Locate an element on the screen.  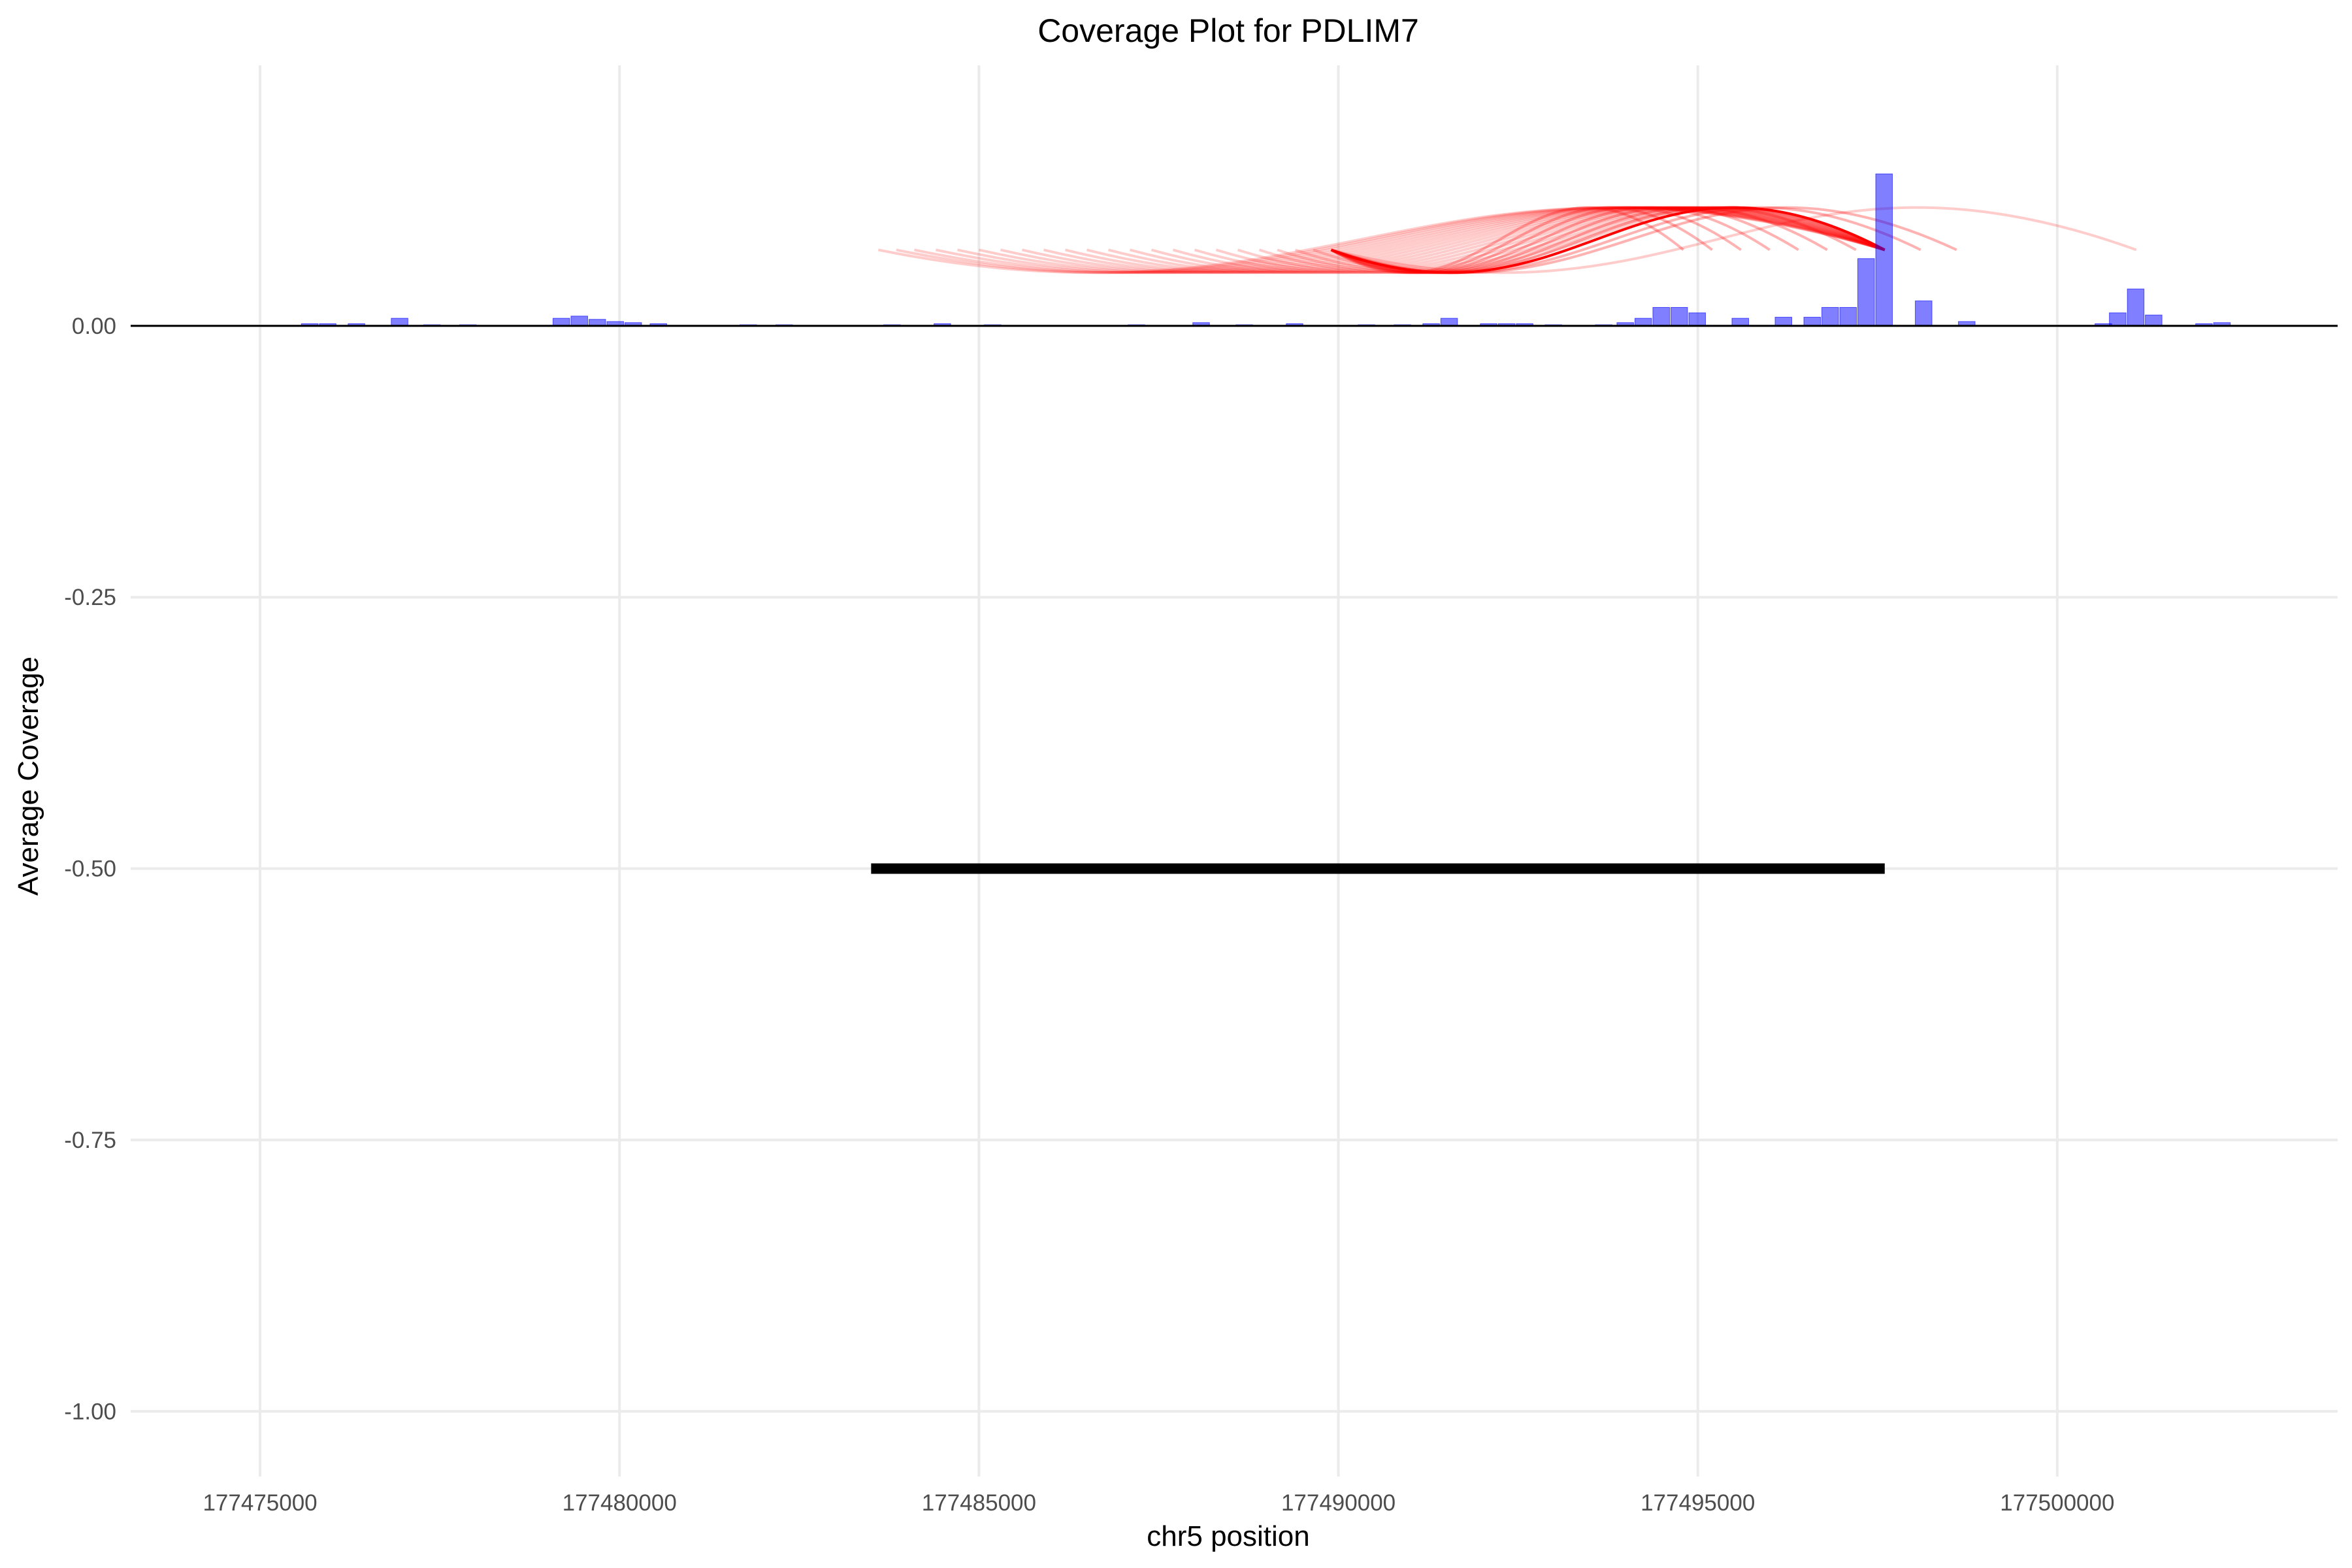
y-axis-ticks: 0.00 -0.25 -0.50 -0.75 -1.00 is located at coordinates (90, 869).